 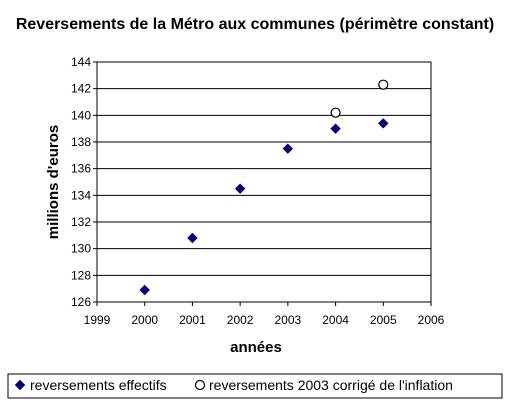 I want to click on x-tick-label: 2000, so click(x=144, y=320).